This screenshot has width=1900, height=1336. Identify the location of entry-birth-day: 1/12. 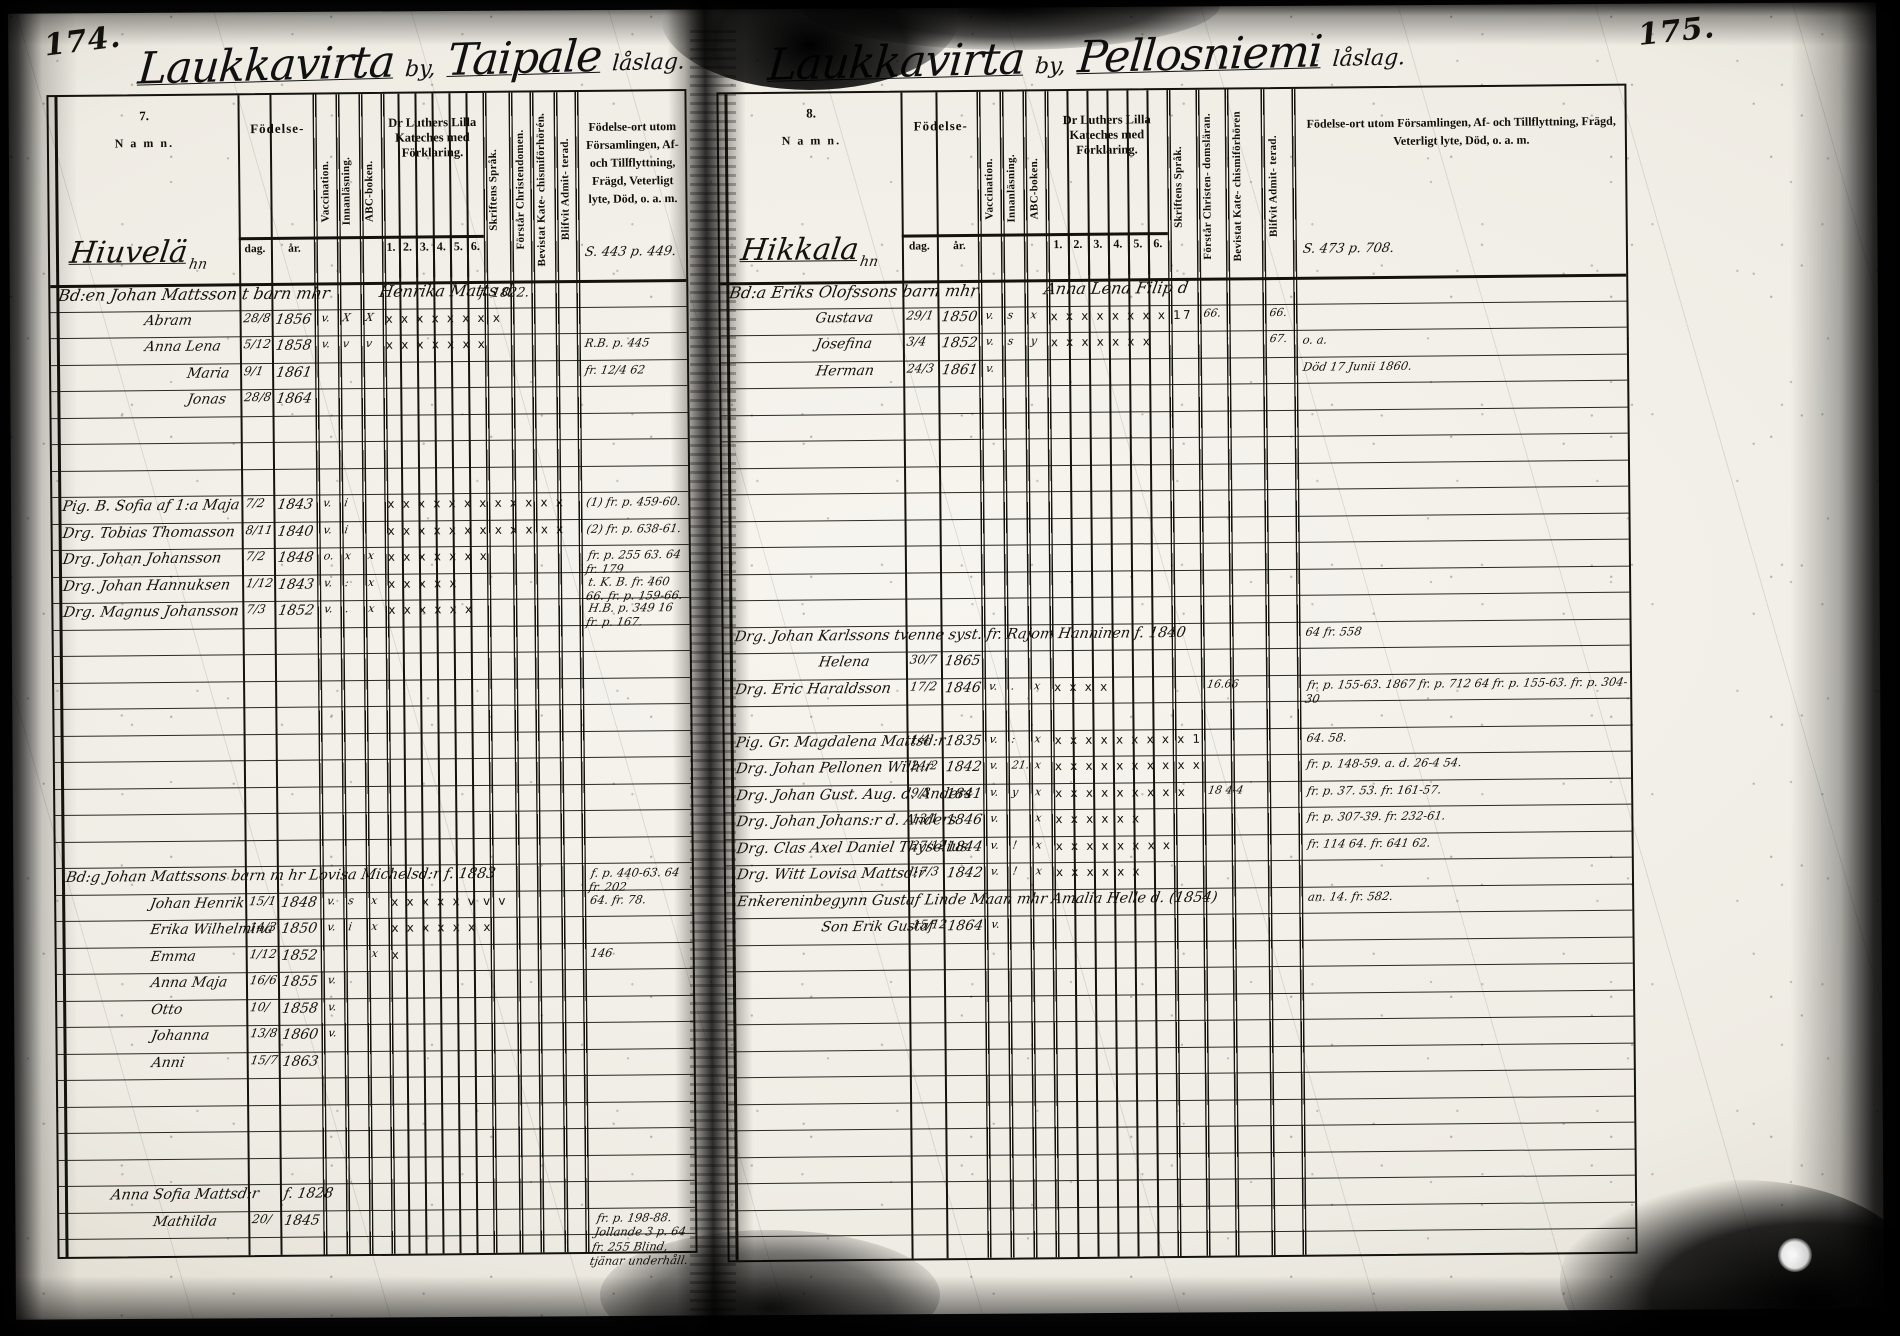
(263, 953).